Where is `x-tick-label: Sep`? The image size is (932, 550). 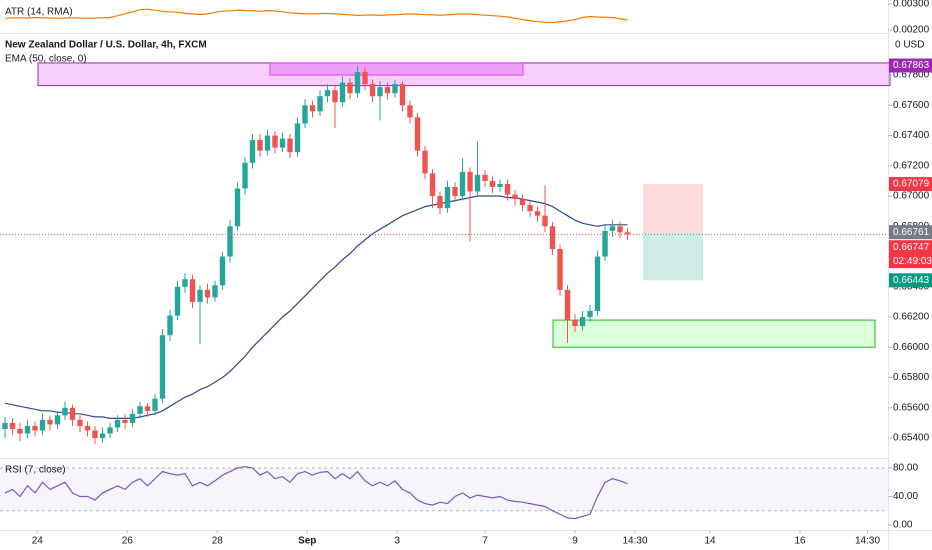
x-tick-label: Sep is located at coordinates (307, 541).